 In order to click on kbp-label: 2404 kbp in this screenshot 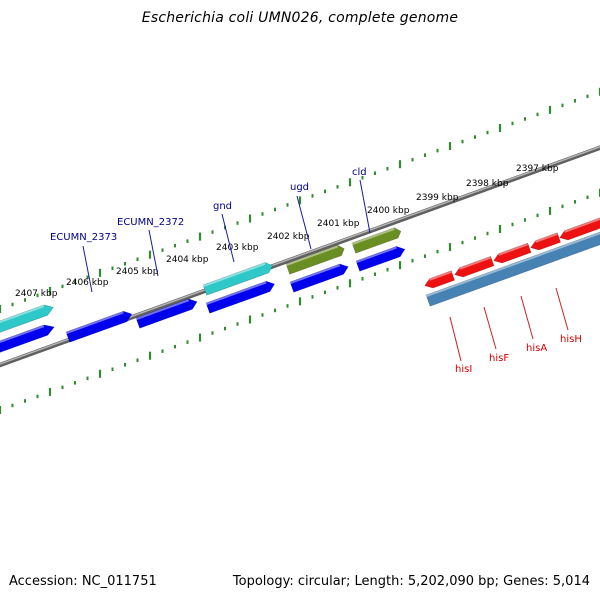, I will do `click(187, 260)`.